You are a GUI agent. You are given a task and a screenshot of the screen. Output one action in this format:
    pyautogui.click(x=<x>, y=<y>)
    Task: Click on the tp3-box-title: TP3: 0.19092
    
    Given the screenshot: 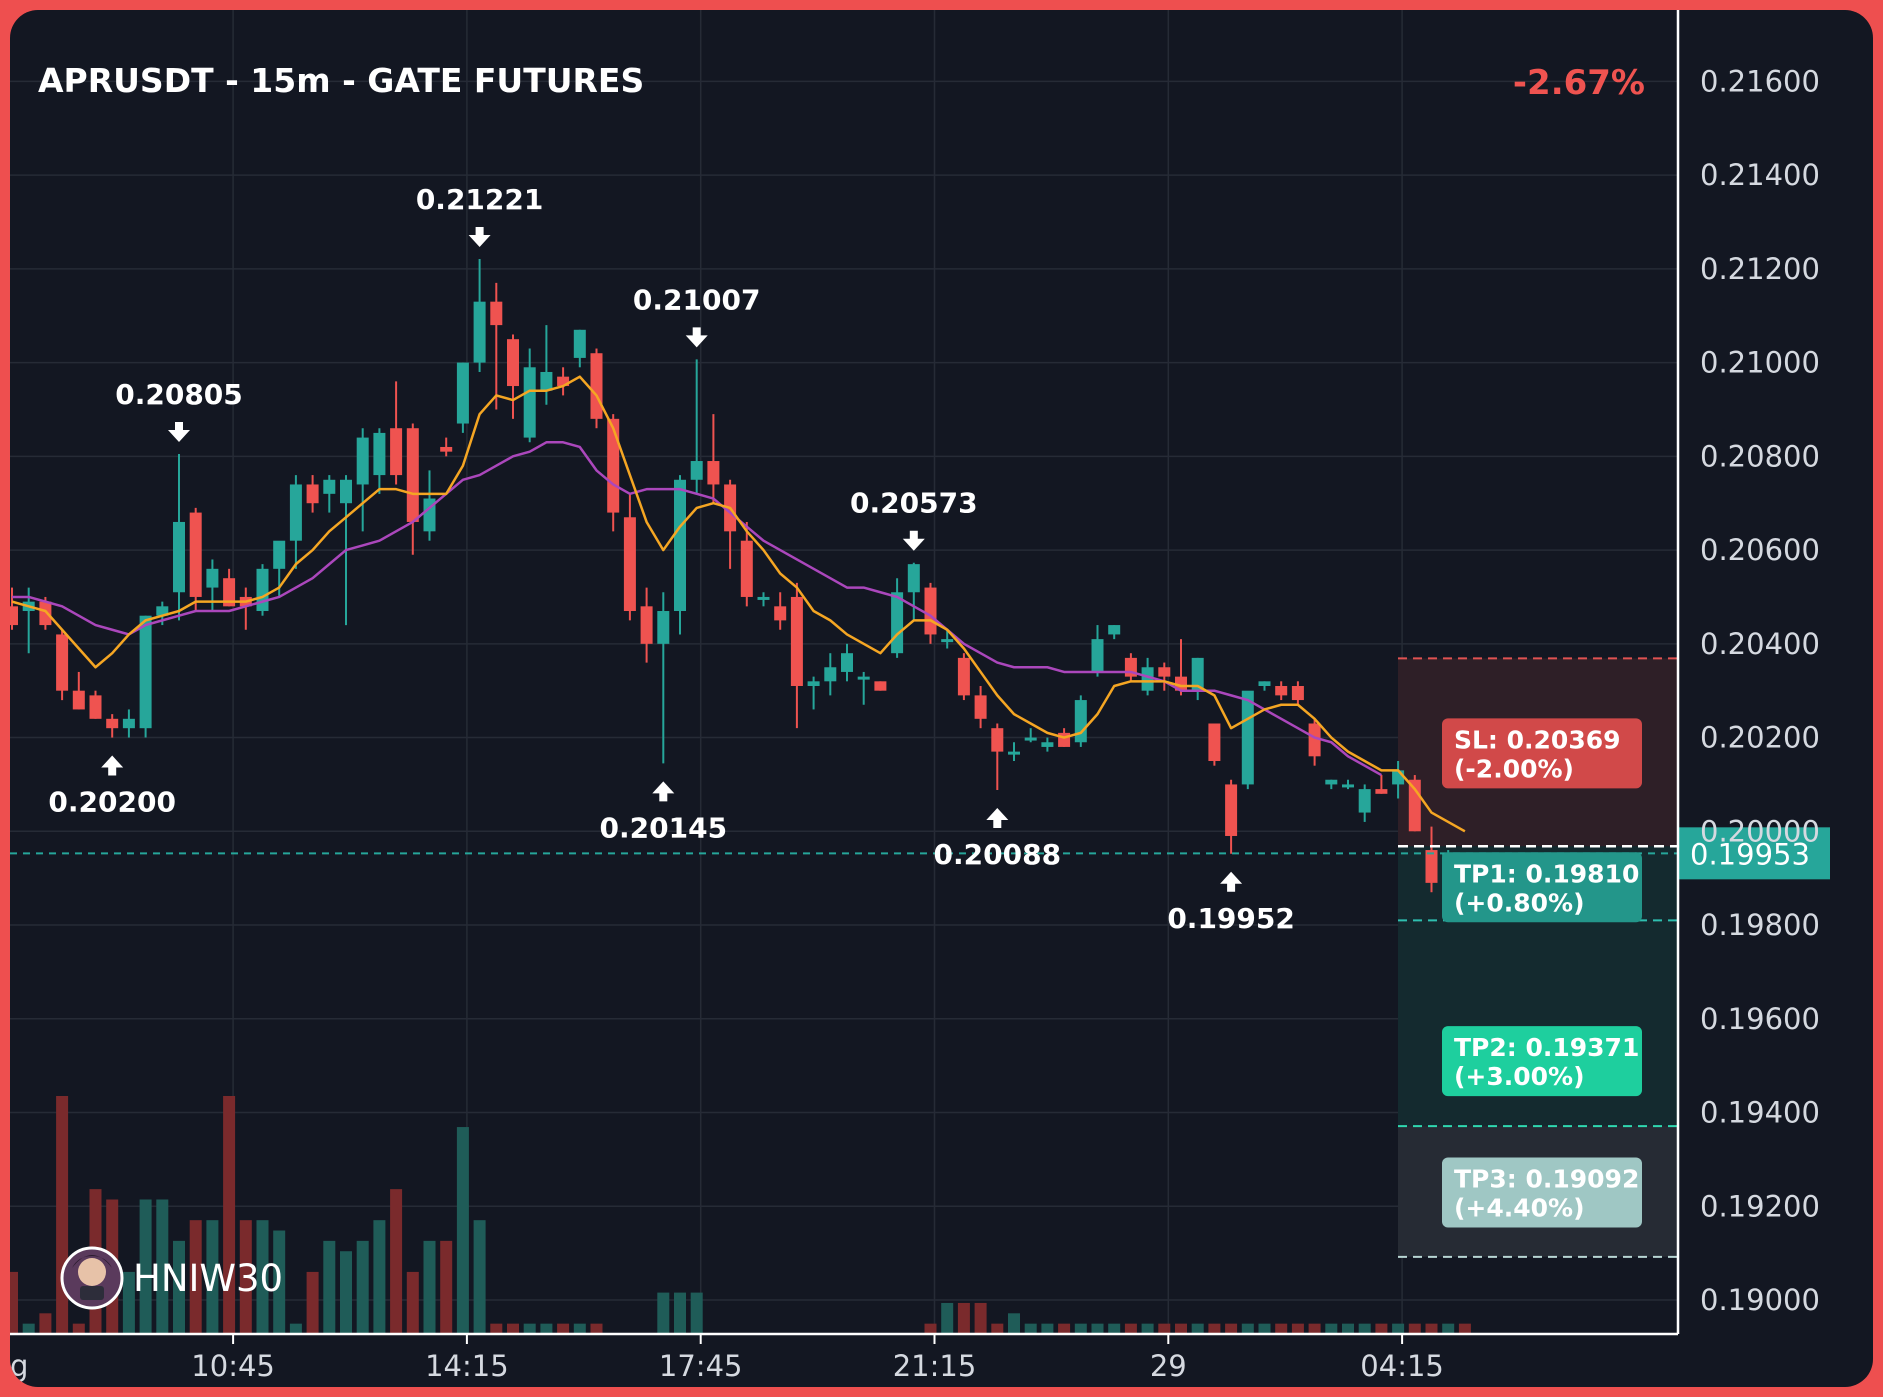 What is the action you would take?
    pyautogui.click(x=1546, y=1178)
    